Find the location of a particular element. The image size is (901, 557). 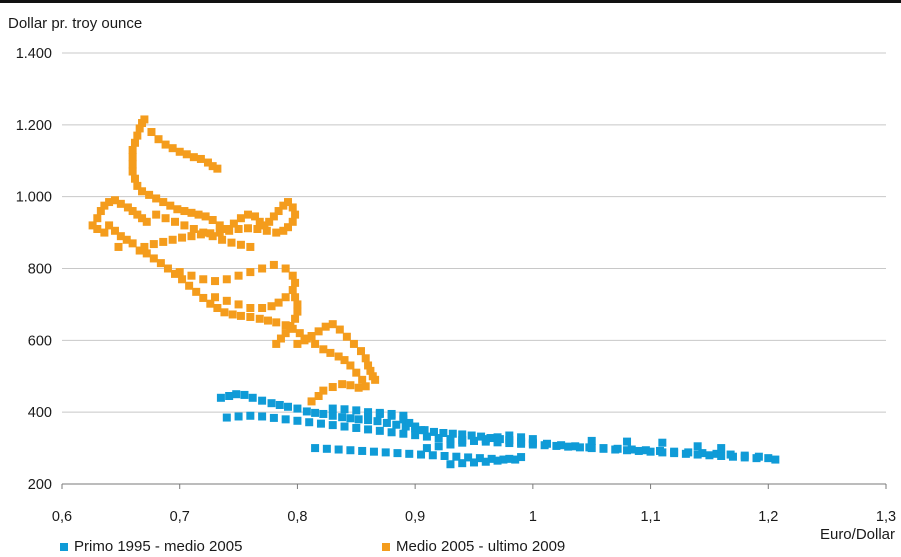

y-tick-labels: 200 400 600 800 1.000 1.200 1.400 is located at coordinates (34, 269).